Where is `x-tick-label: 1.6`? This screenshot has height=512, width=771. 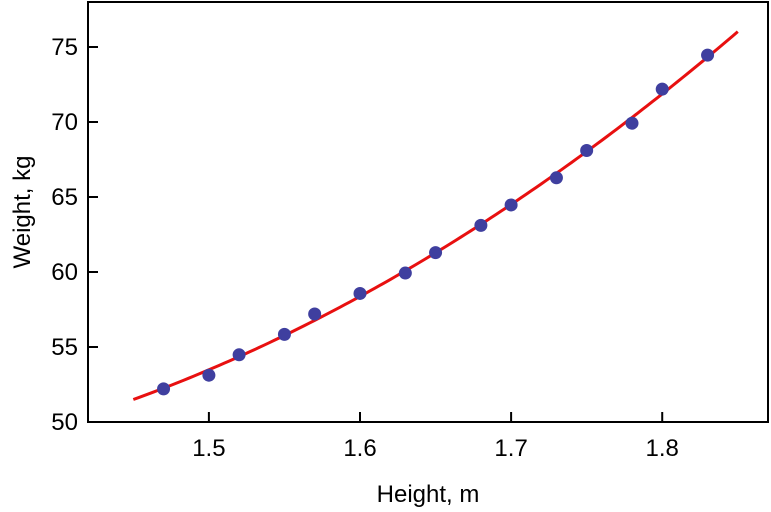 x-tick-label: 1.6 is located at coordinates (359, 448).